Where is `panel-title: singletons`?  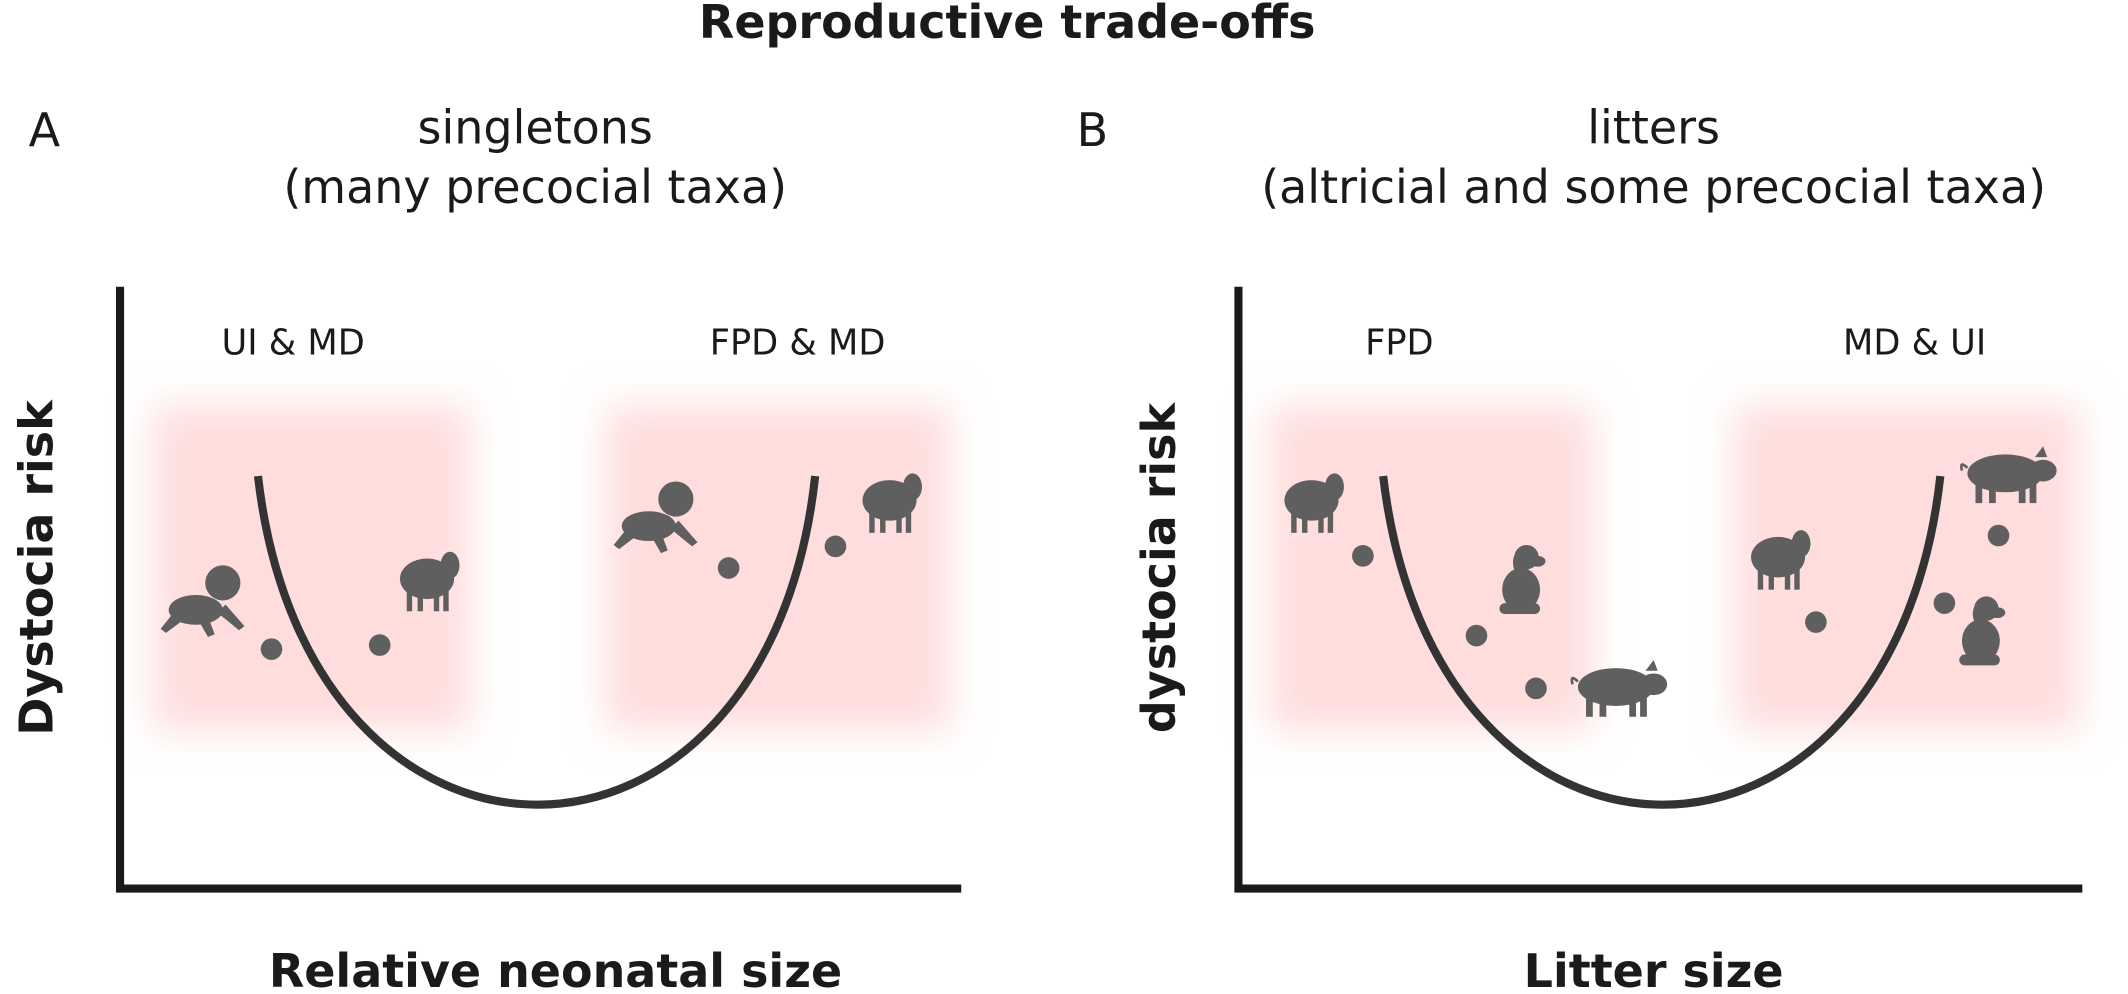 panel-title: singletons is located at coordinates (535, 127).